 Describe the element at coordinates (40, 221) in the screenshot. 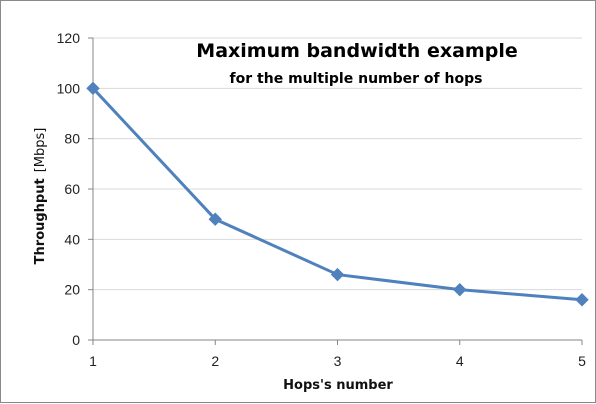

I see `y-axis-title-text: Throughput` at that location.